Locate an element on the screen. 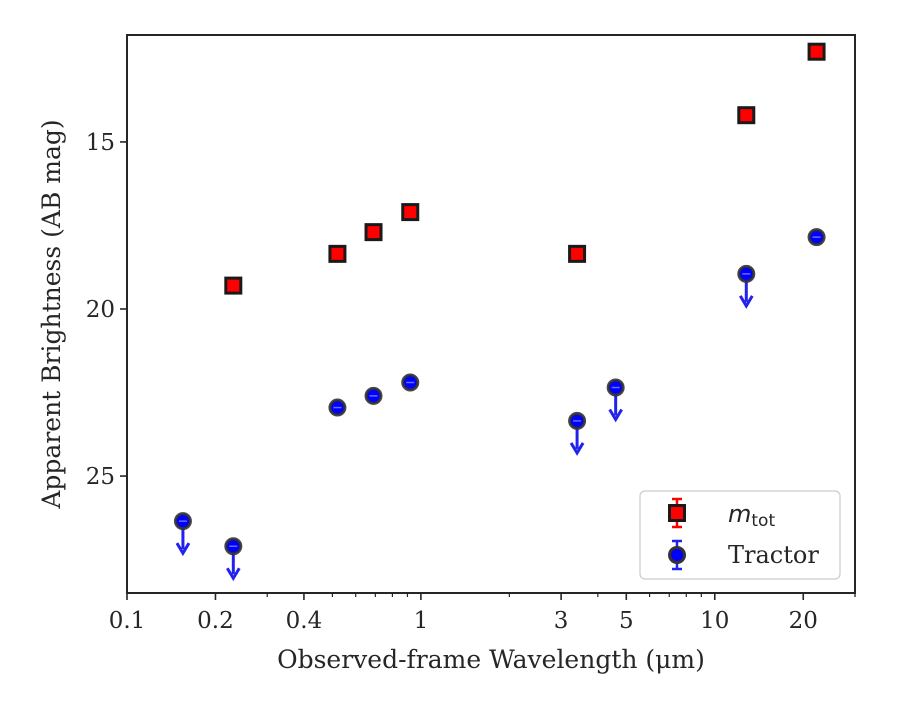 This screenshot has height=704, width=900. legend-item-tractor: Tractor is located at coordinates (743, 555).